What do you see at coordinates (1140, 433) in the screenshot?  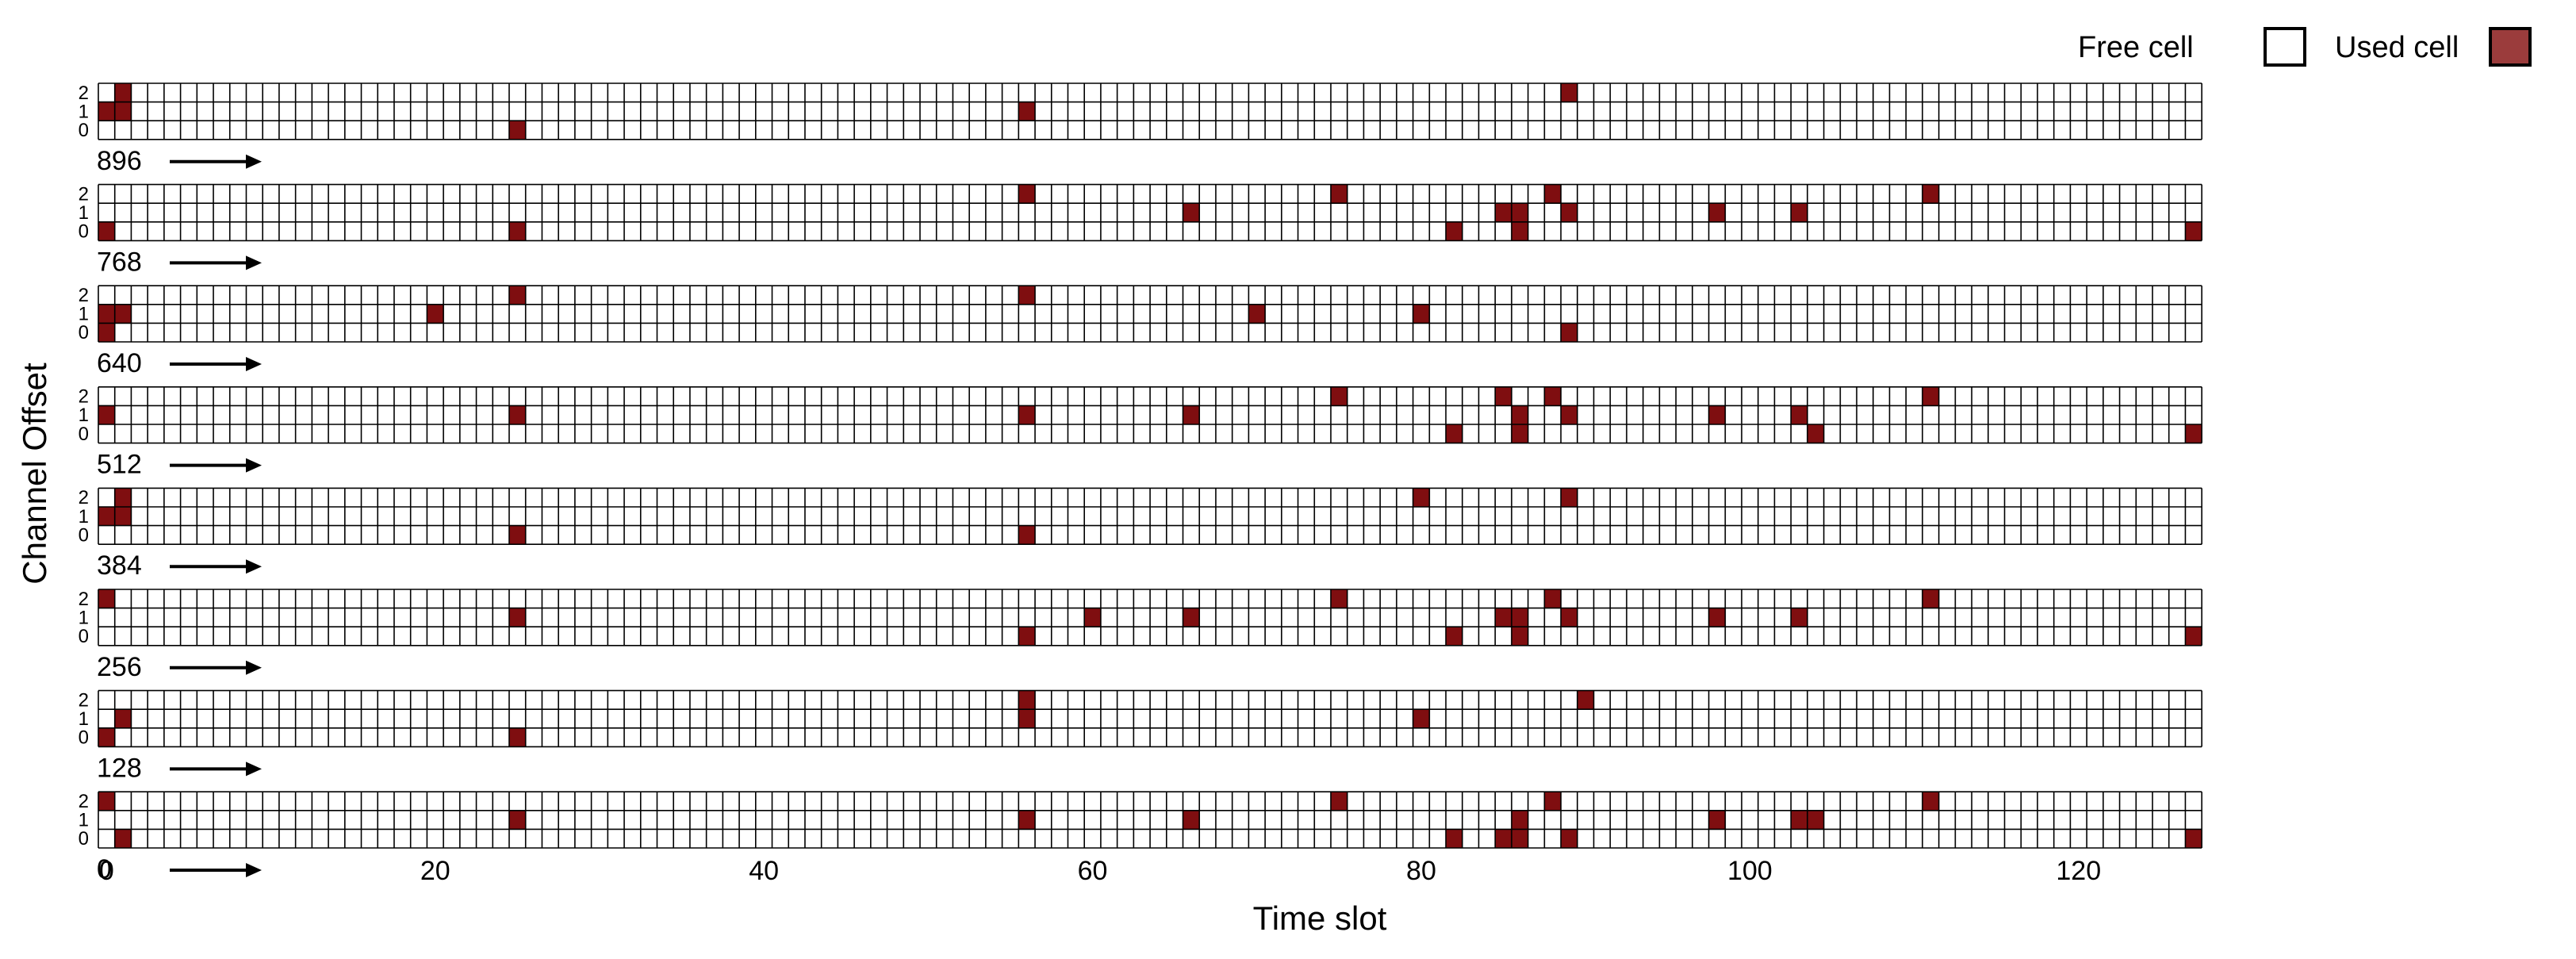 I see `slotframe-row: 012 512` at bounding box center [1140, 433].